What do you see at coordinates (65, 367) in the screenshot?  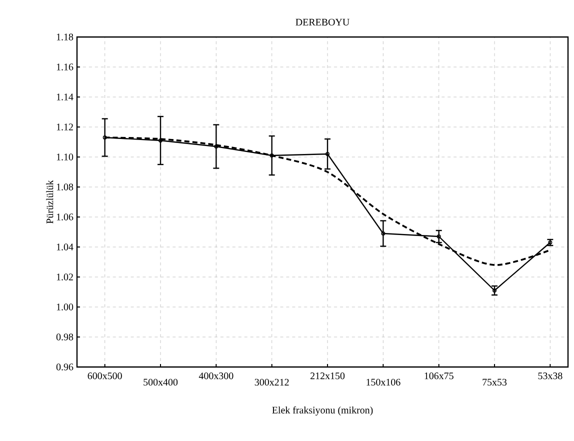 I see `y-tick-label: 0.96` at bounding box center [65, 367].